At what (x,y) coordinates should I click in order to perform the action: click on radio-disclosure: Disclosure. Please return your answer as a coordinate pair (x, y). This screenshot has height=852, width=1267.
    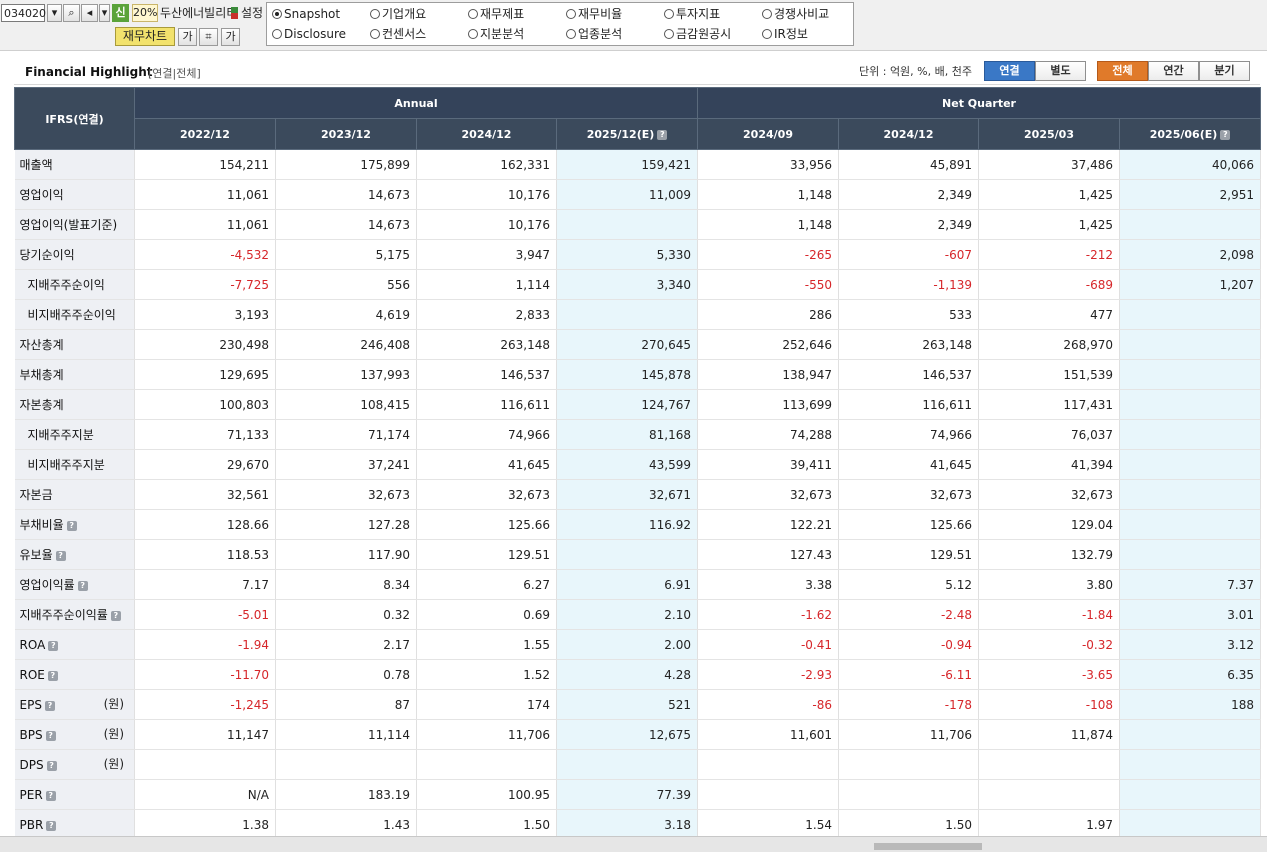
    Looking at the image, I should click on (309, 34).